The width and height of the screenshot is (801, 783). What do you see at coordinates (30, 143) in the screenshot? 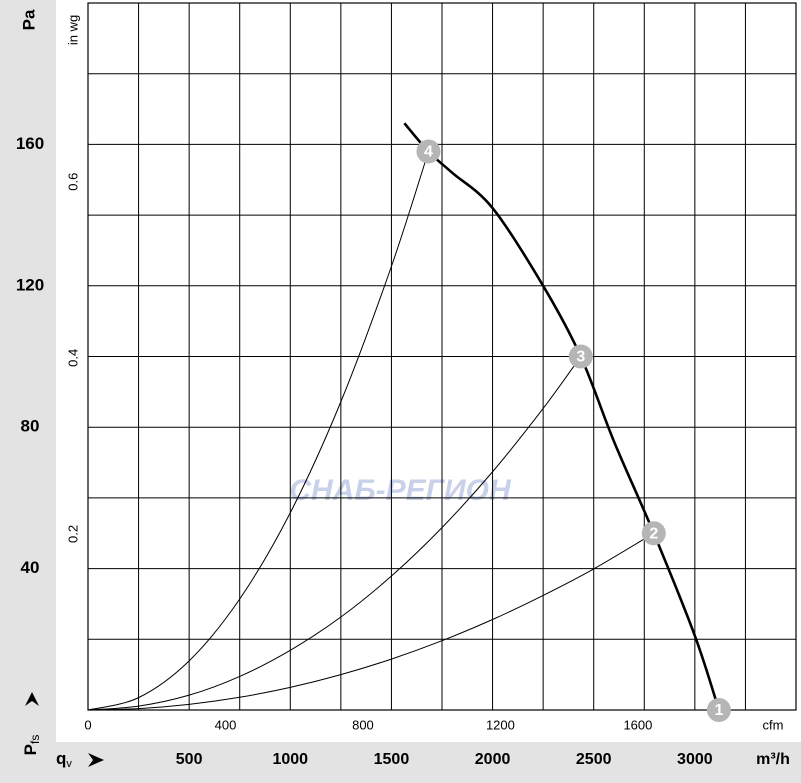
I see `y-tick-label: 160` at bounding box center [30, 143].